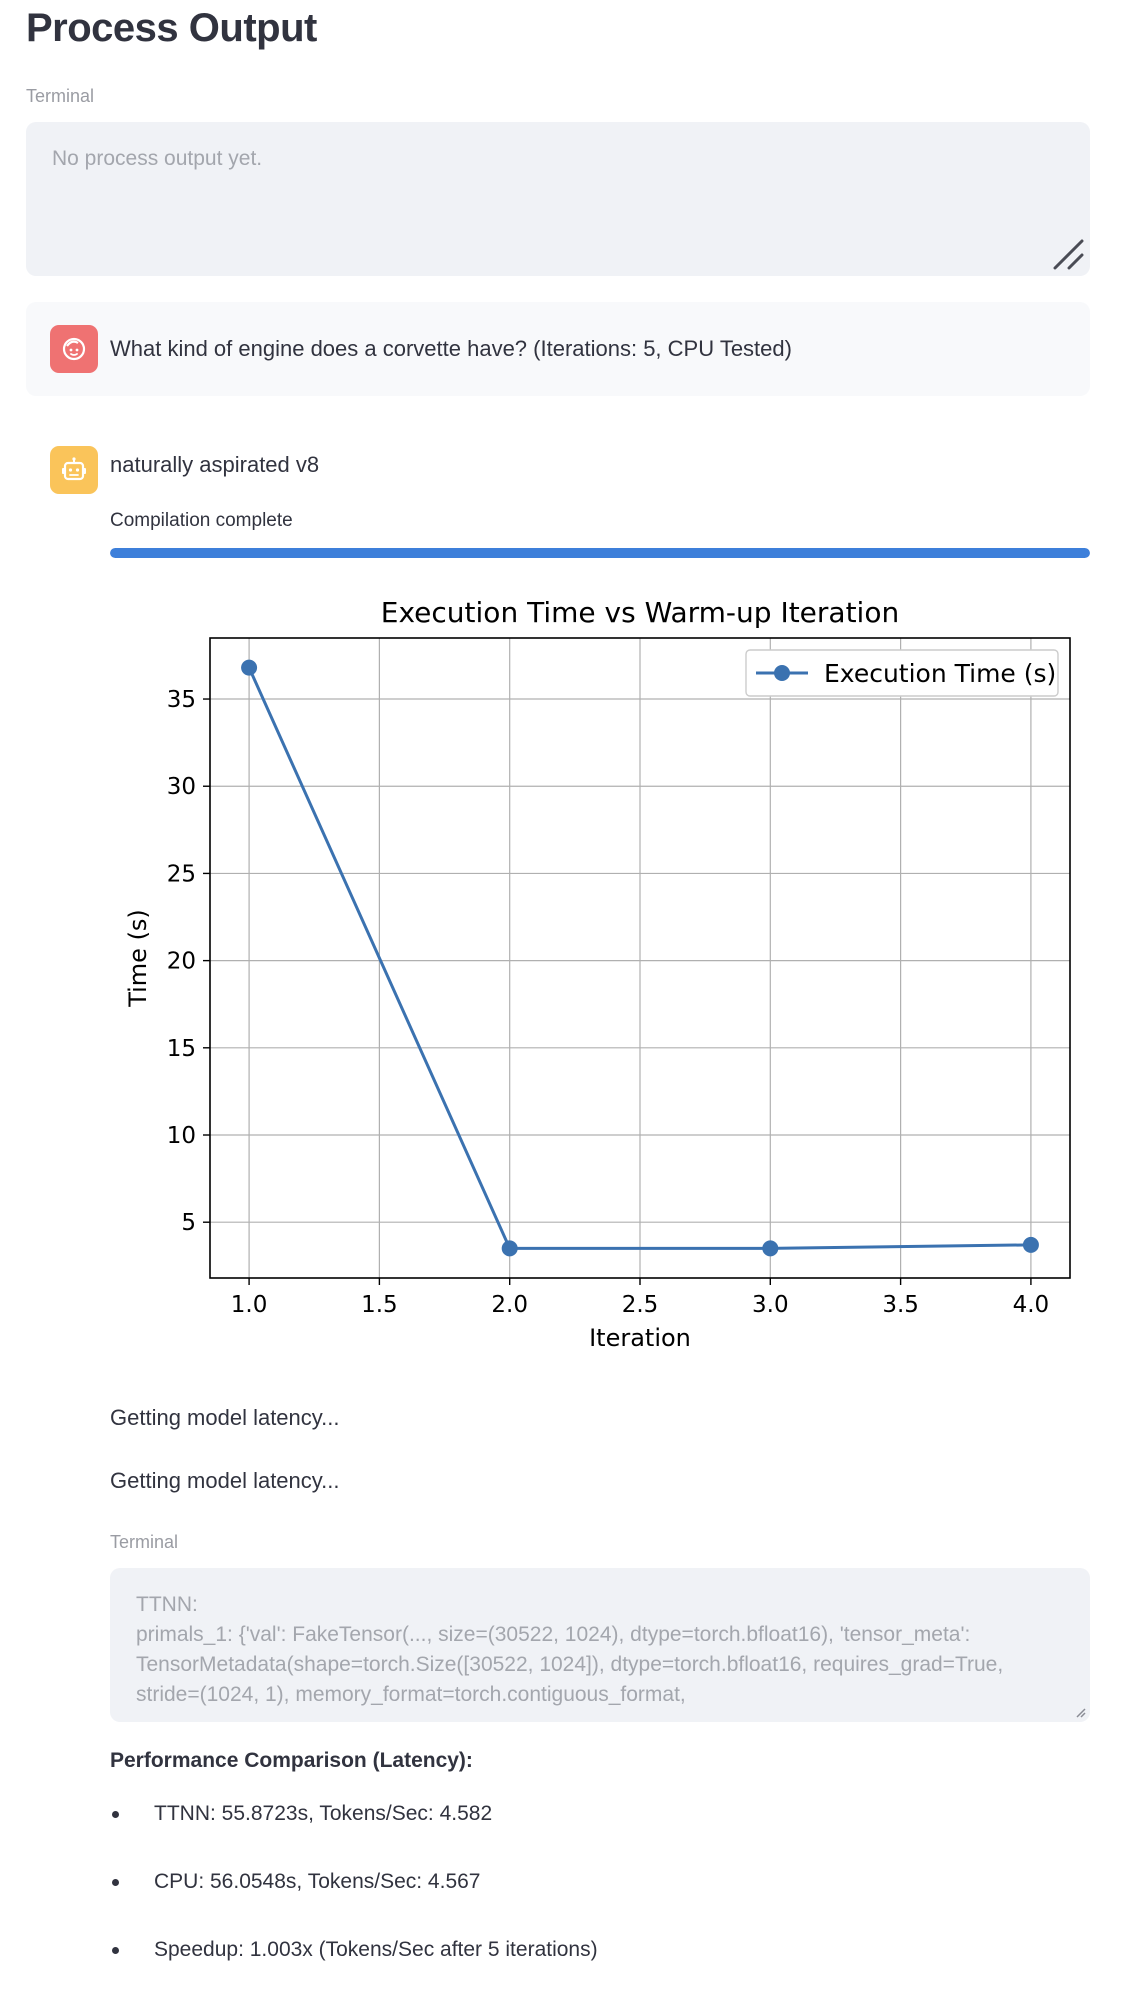  I want to click on y-tick-label: 15, so click(181, 1049).